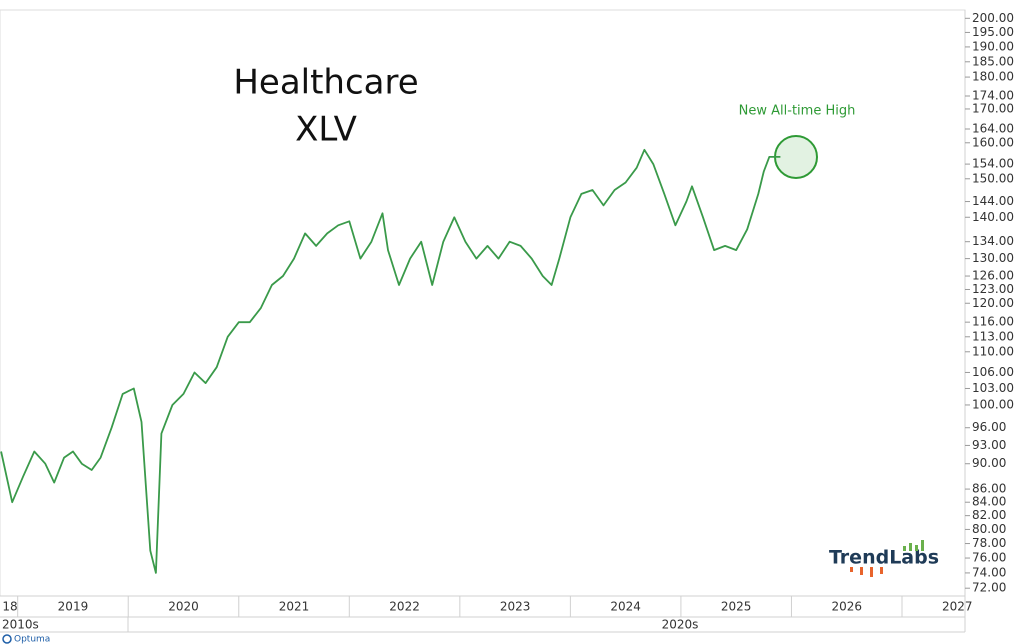 The height and width of the screenshot is (644, 1024). Describe the element at coordinates (993, 108) in the screenshot. I see `y-tick-label: 170.00` at that location.